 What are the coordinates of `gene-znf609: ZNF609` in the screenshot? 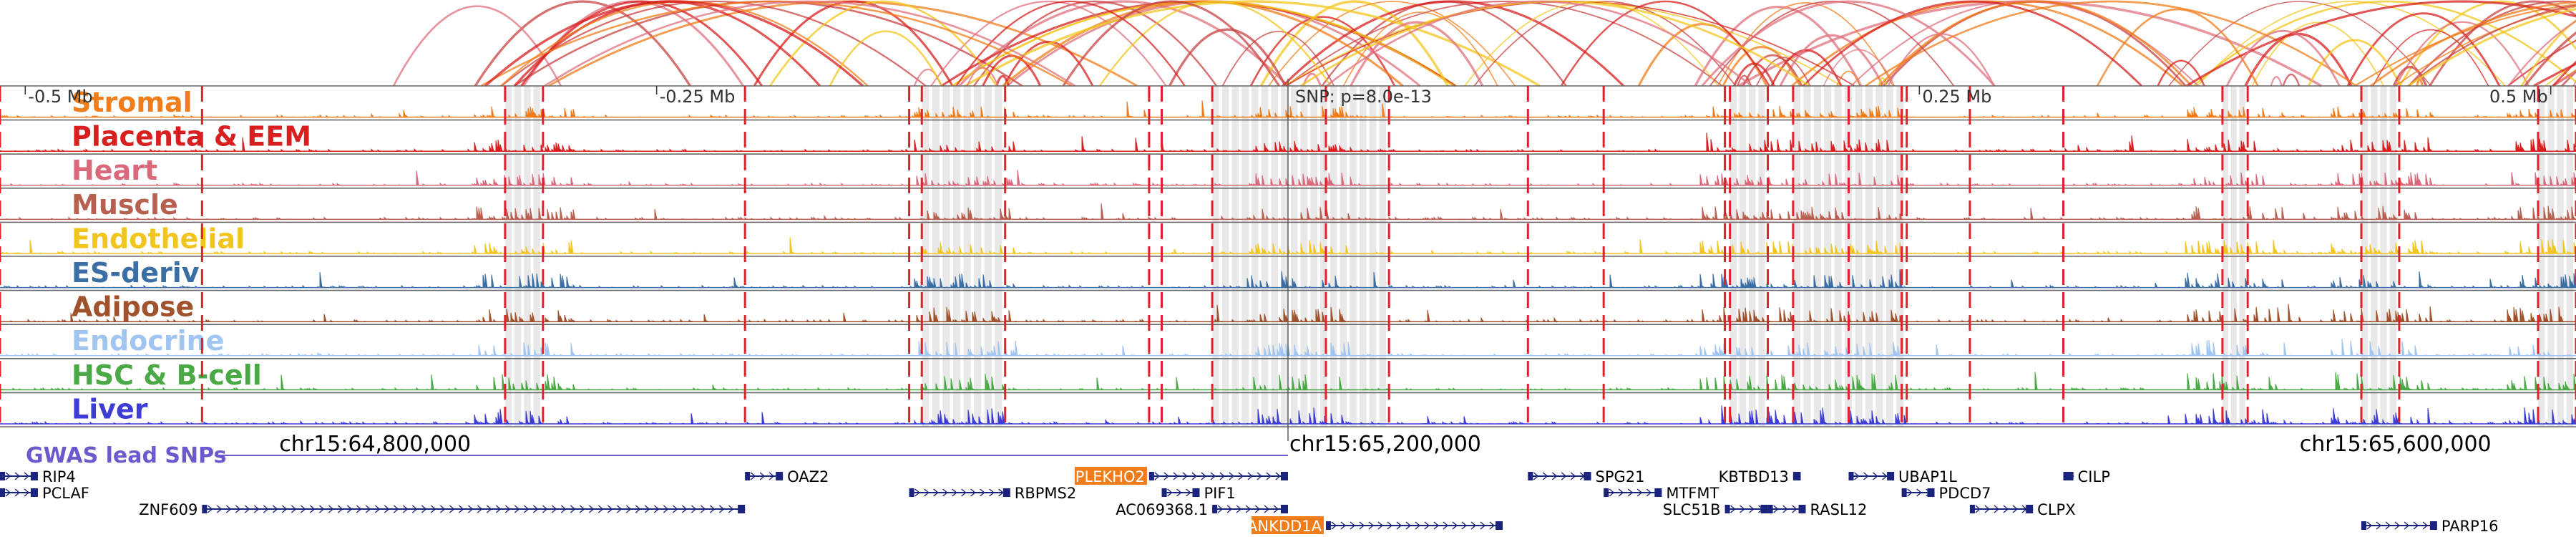 It's located at (442, 509).